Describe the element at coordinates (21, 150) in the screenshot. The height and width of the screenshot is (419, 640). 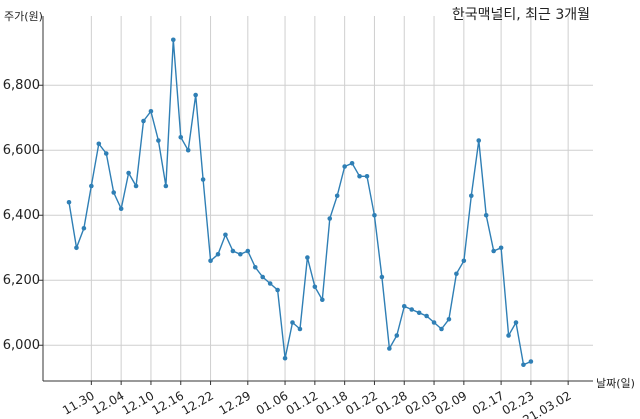
I see `y-tick-label: 6,600` at that location.